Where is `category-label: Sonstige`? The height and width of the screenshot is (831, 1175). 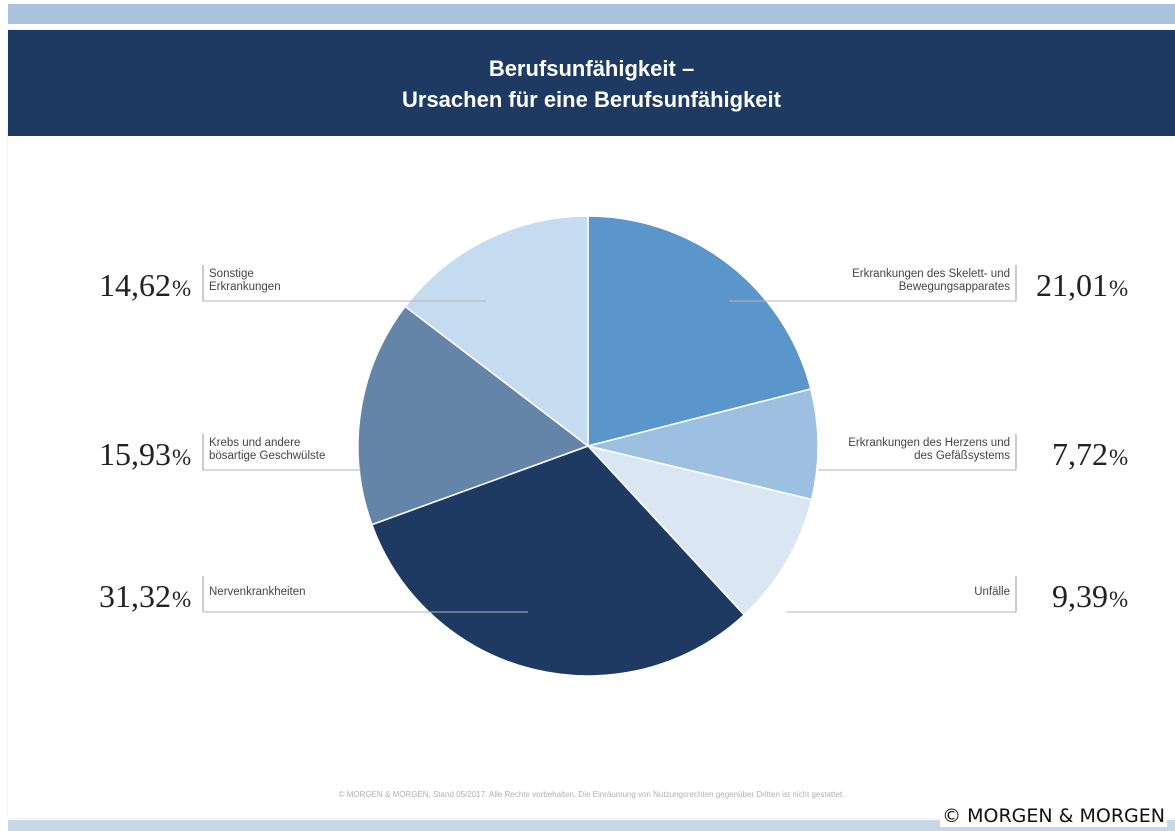
category-label: Sonstige is located at coordinates (231, 274).